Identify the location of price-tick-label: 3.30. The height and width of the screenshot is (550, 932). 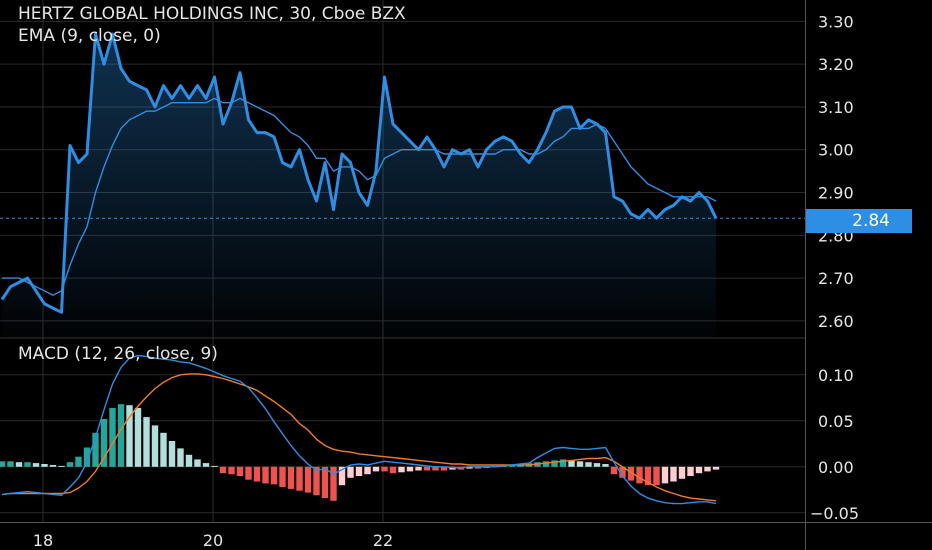
(836, 21).